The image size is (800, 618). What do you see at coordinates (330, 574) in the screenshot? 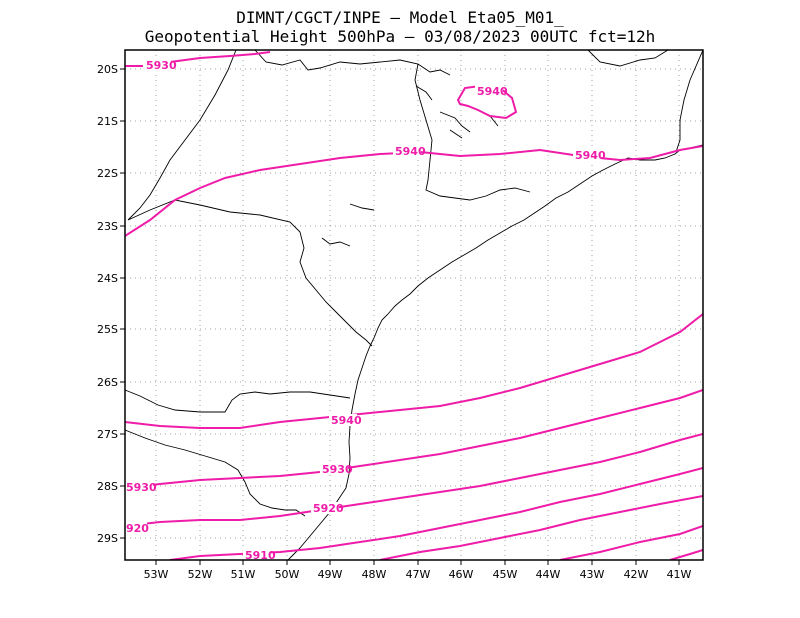
I see `lon-label: 49W` at bounding box center [330, 574].